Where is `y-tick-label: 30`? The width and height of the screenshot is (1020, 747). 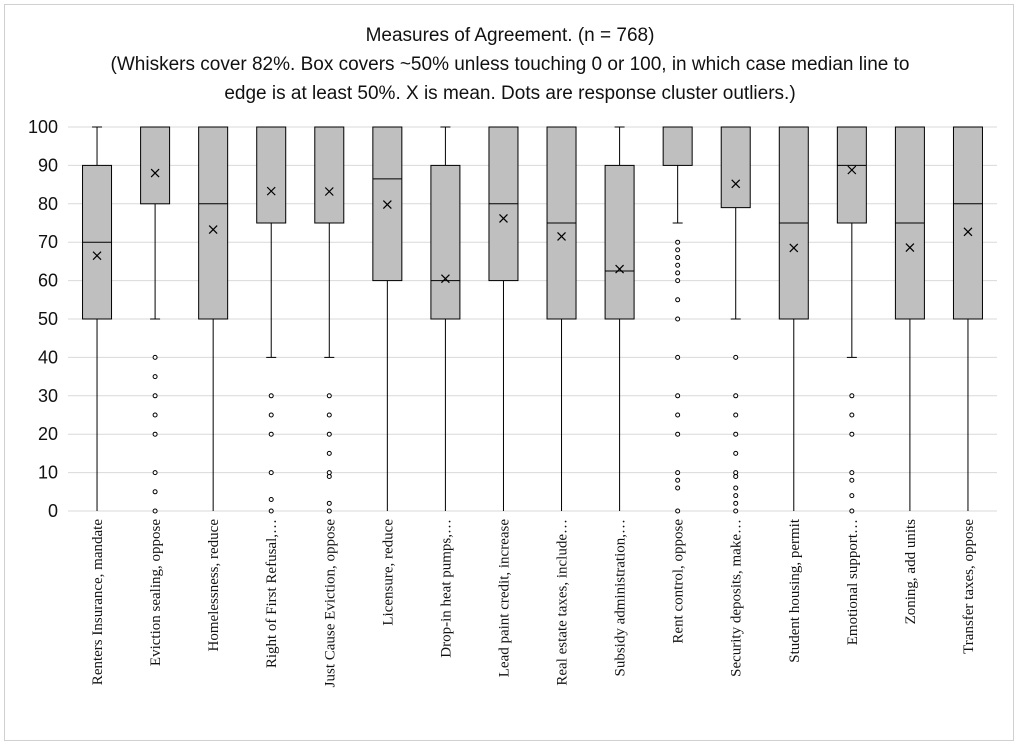 y-tick-label: 30 is located at coordinates (48, 396).